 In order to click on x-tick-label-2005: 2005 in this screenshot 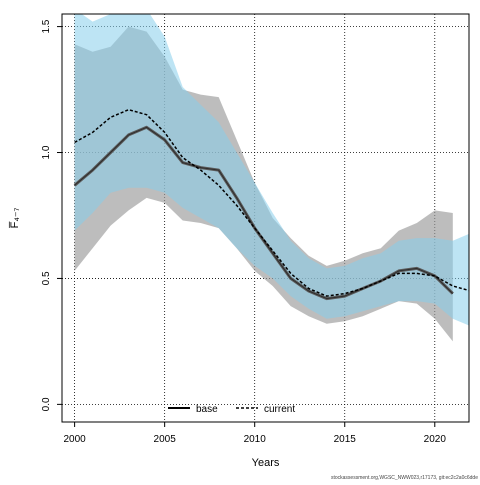, I will do `click(165, 439)`.